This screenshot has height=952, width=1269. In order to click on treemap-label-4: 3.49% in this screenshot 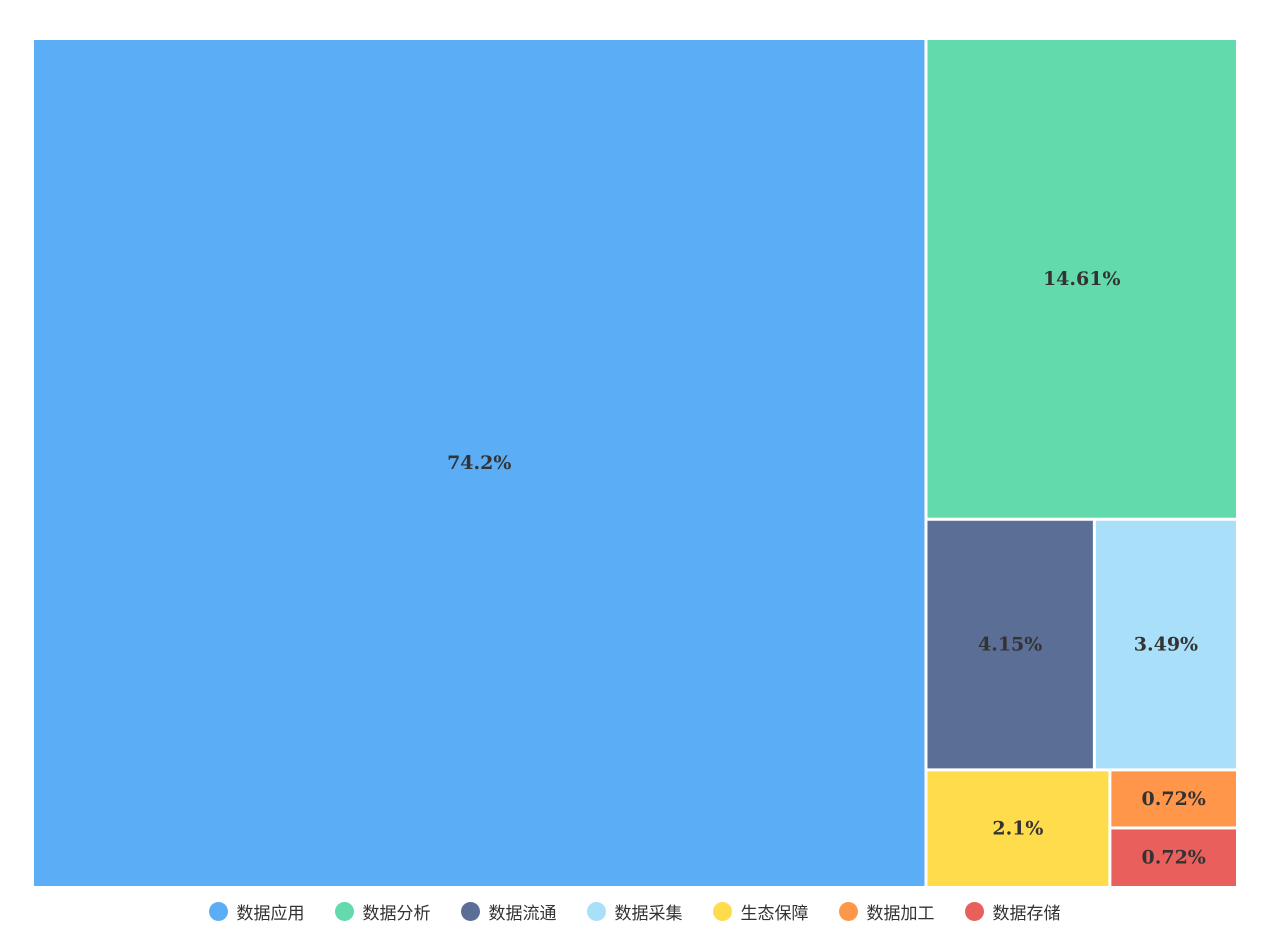, I will do `click(1166, 645)`.